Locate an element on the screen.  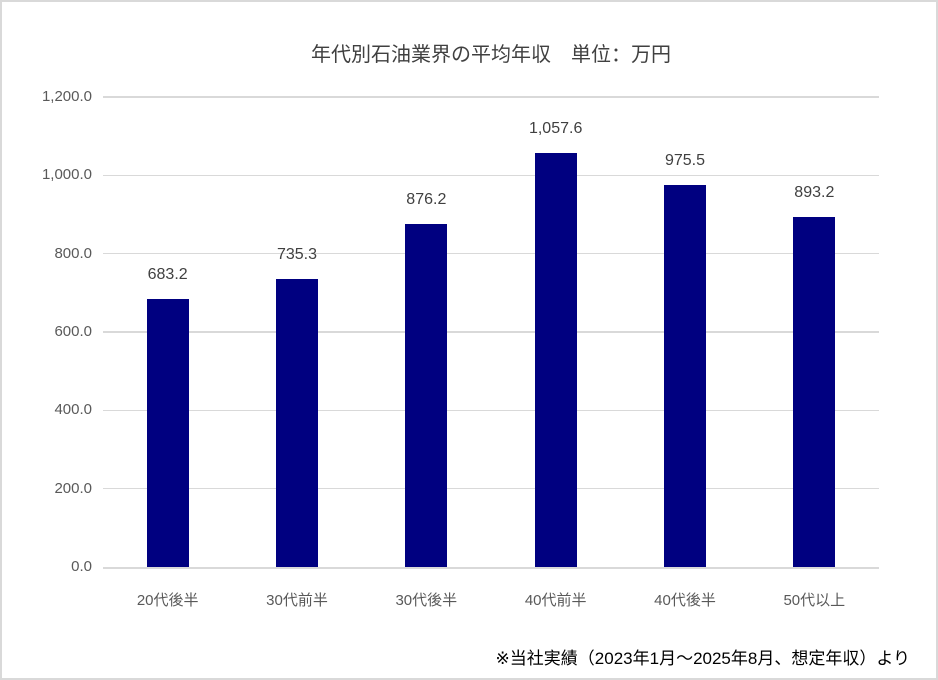
x-axis-category-label: 40代前半 is located at coordinates (555, 600).